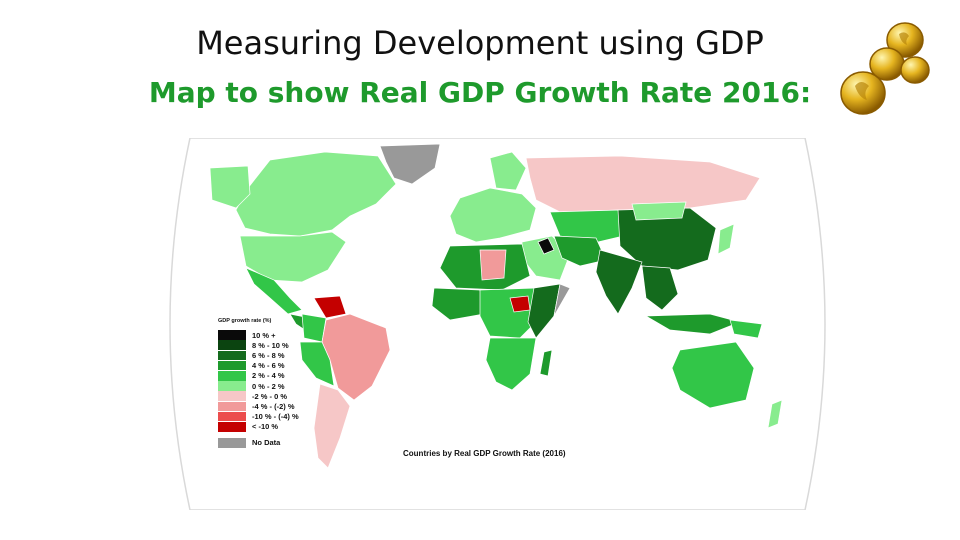  What do you see at coordinates (273, 406) in the screenshot?
I see `legend-label: -4 % - (-2) %` at bounding box center [273, 406].